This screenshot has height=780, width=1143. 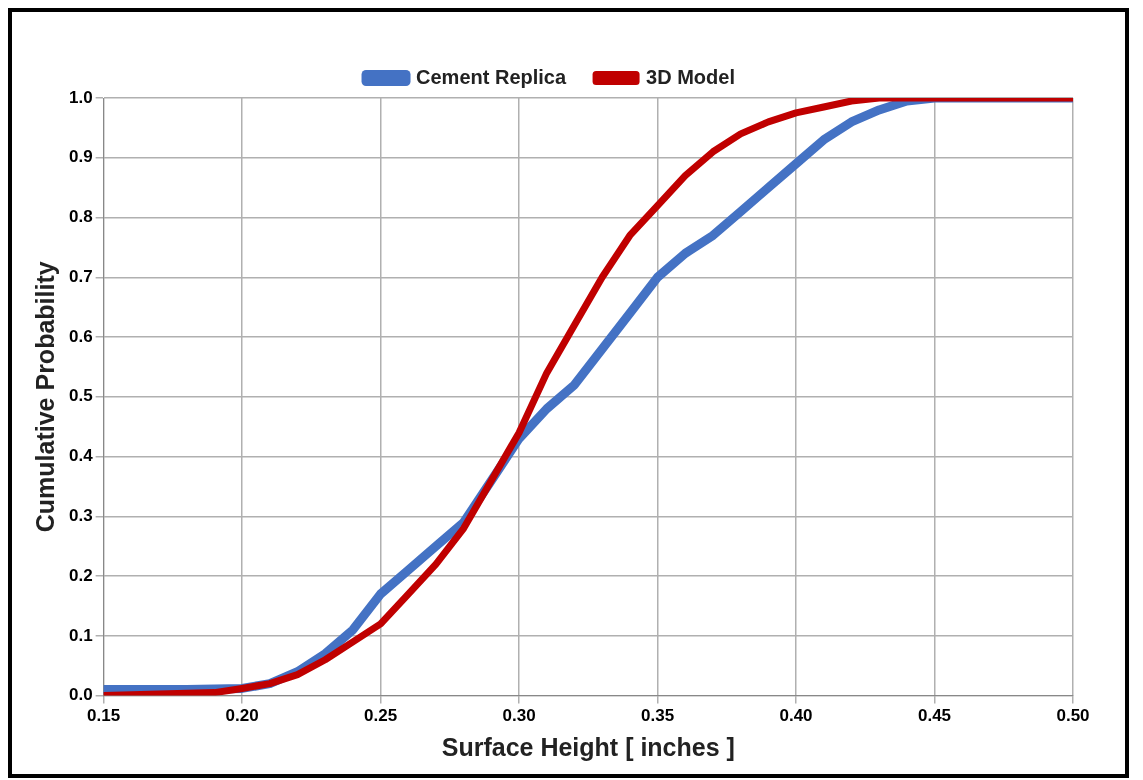 I want to click on y-tick-label: 0.0, so click(x=80, y=695).